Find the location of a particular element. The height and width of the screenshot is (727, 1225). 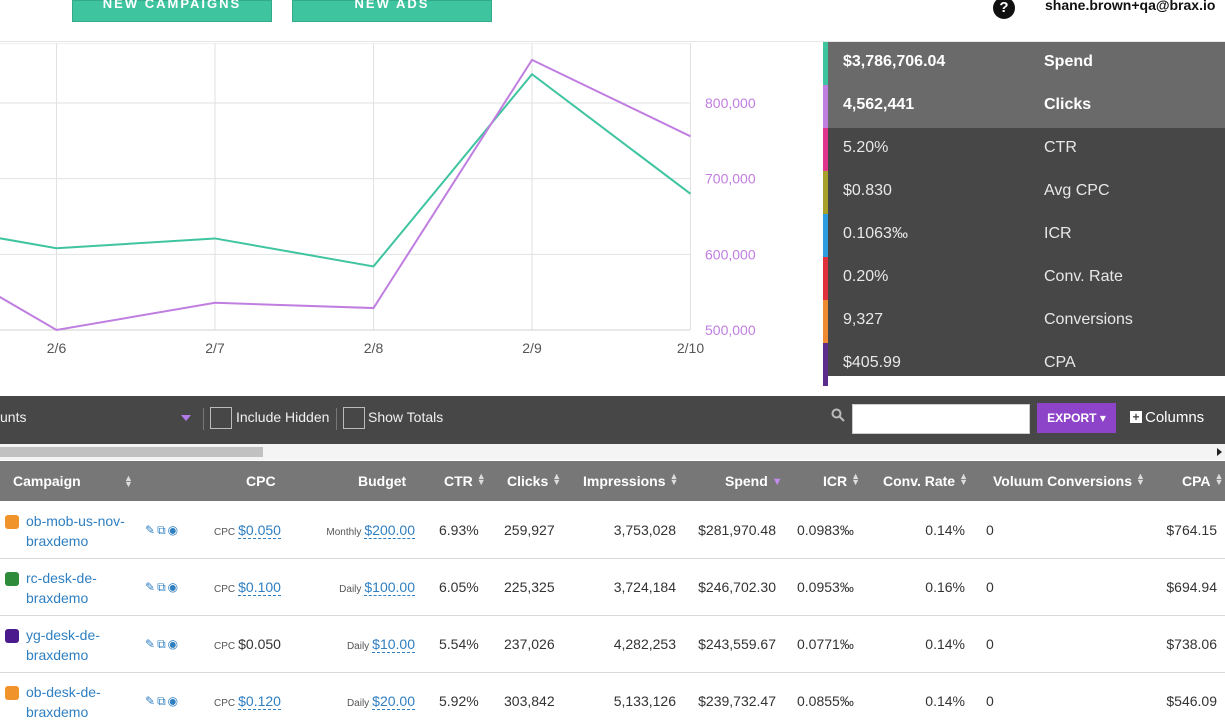

metric-value: 0.1063‰ is located at coordinates (875, 233).